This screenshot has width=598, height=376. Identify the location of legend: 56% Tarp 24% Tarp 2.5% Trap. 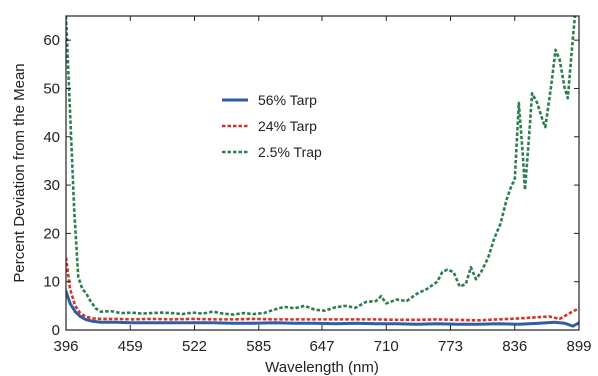
(272, 126).